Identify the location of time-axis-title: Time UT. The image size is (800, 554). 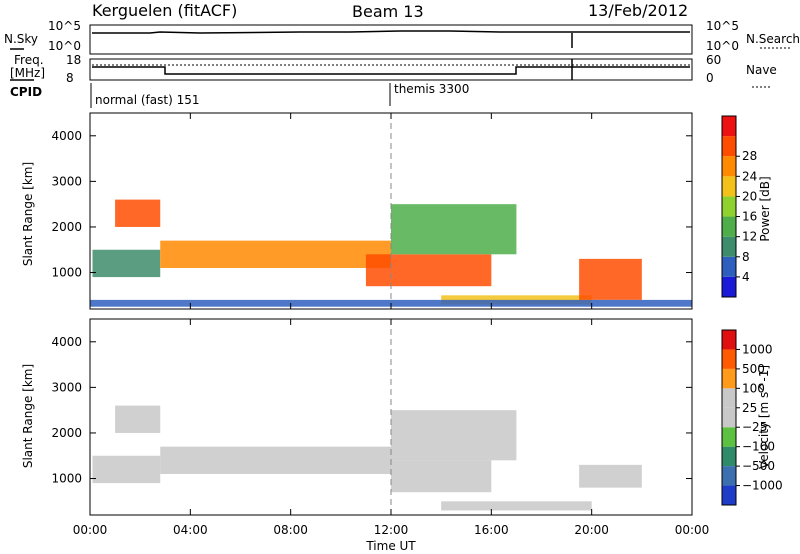
(390, 546).